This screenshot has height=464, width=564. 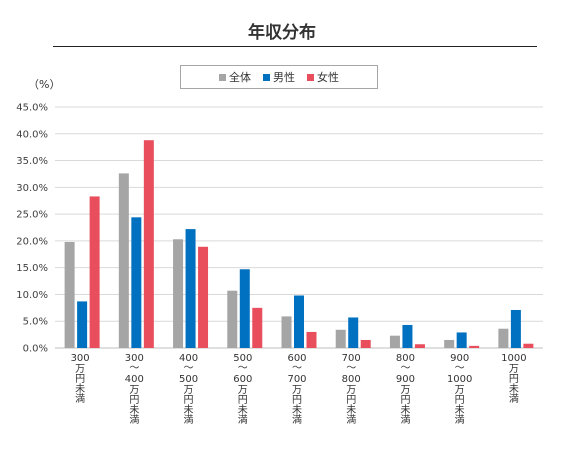 I want to click on x-category-label: 1000, so click(x=459, y=379).